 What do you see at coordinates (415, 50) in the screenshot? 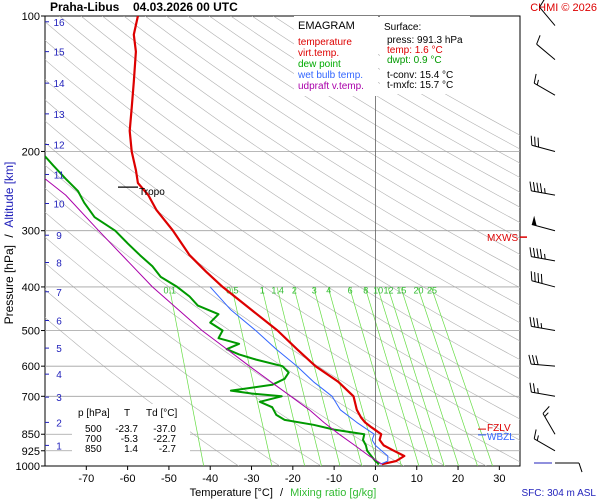
I see `surface-temp: temp: 1.6 °C` at bounding box center [415, 50].